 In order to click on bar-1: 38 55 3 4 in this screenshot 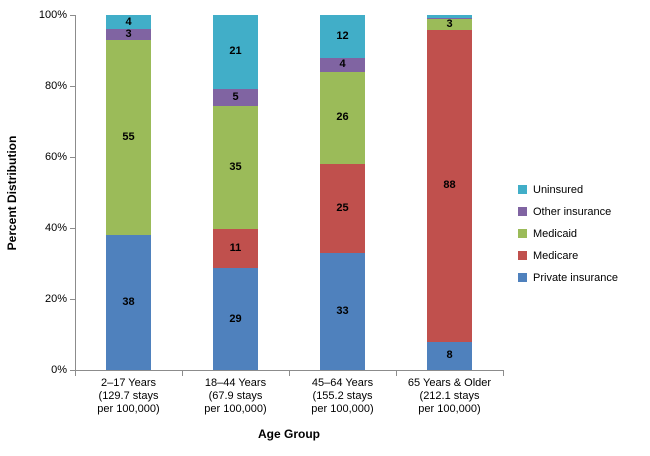, I will do `click(128, 192)`.